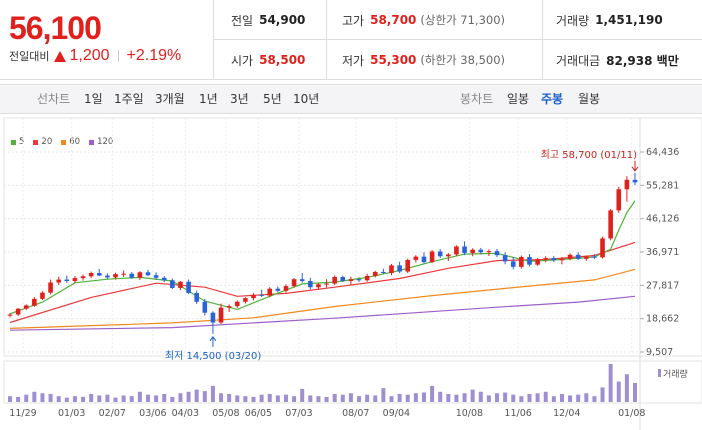 The image size is (702, 430). Describe the element at coordinates (662, 185) in the screenshot. I see `y-tick-label: 55,281` at that location.